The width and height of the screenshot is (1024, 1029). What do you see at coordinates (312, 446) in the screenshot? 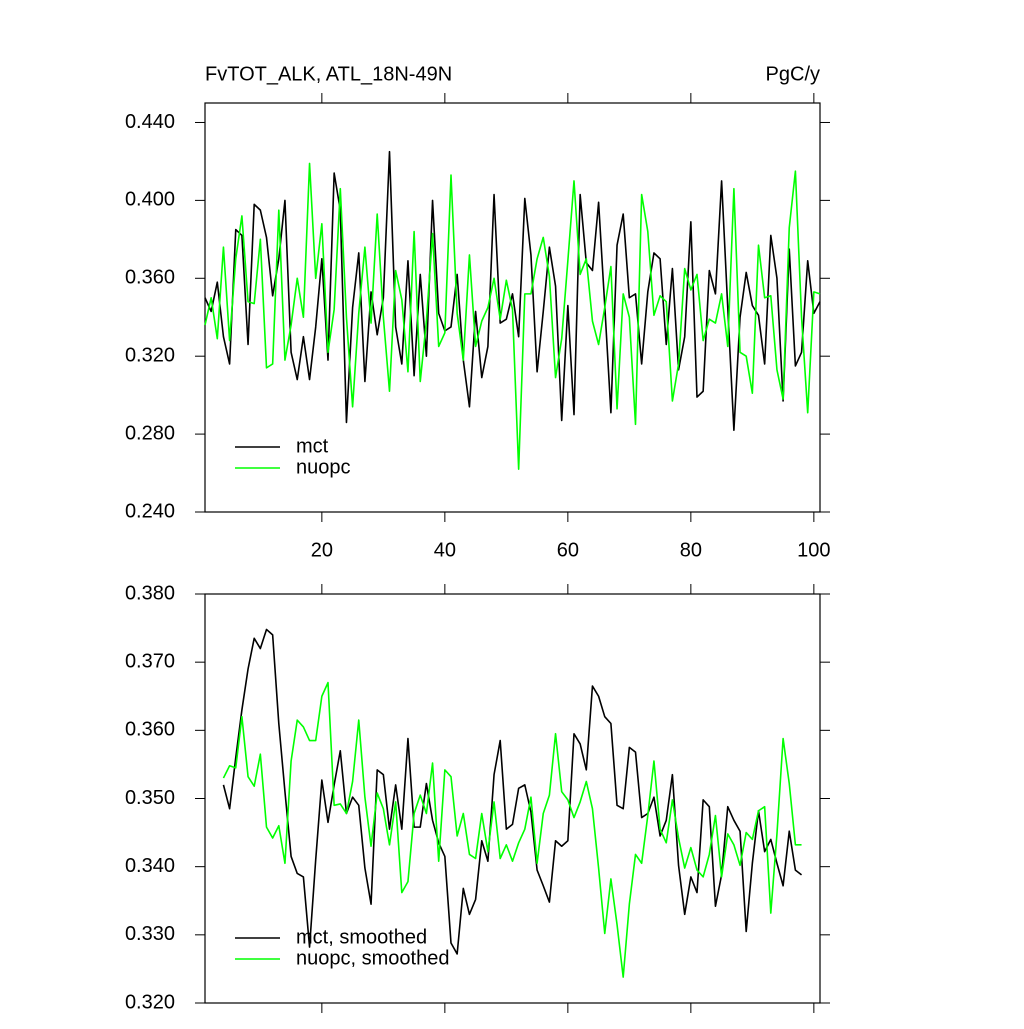
I see `legend-label: mct` at bounding box center [312, 446].